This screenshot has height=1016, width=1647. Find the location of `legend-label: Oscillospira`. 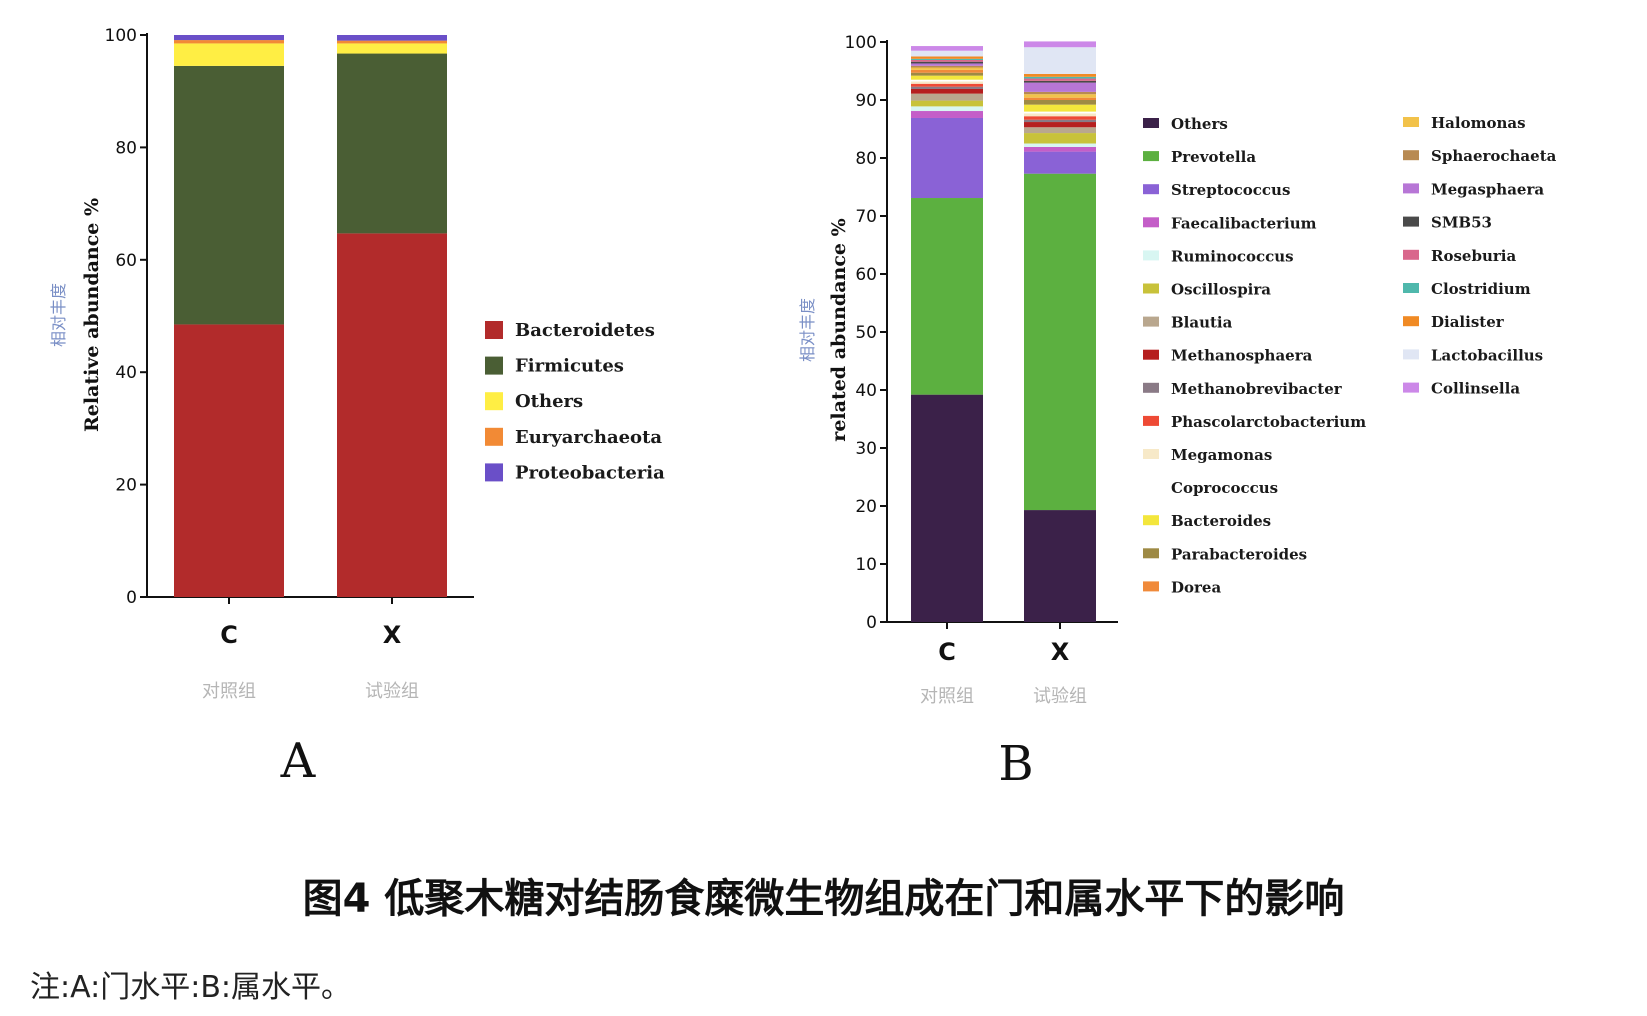

legend-label: Oscillospira is located at coordinates (1221, 290).